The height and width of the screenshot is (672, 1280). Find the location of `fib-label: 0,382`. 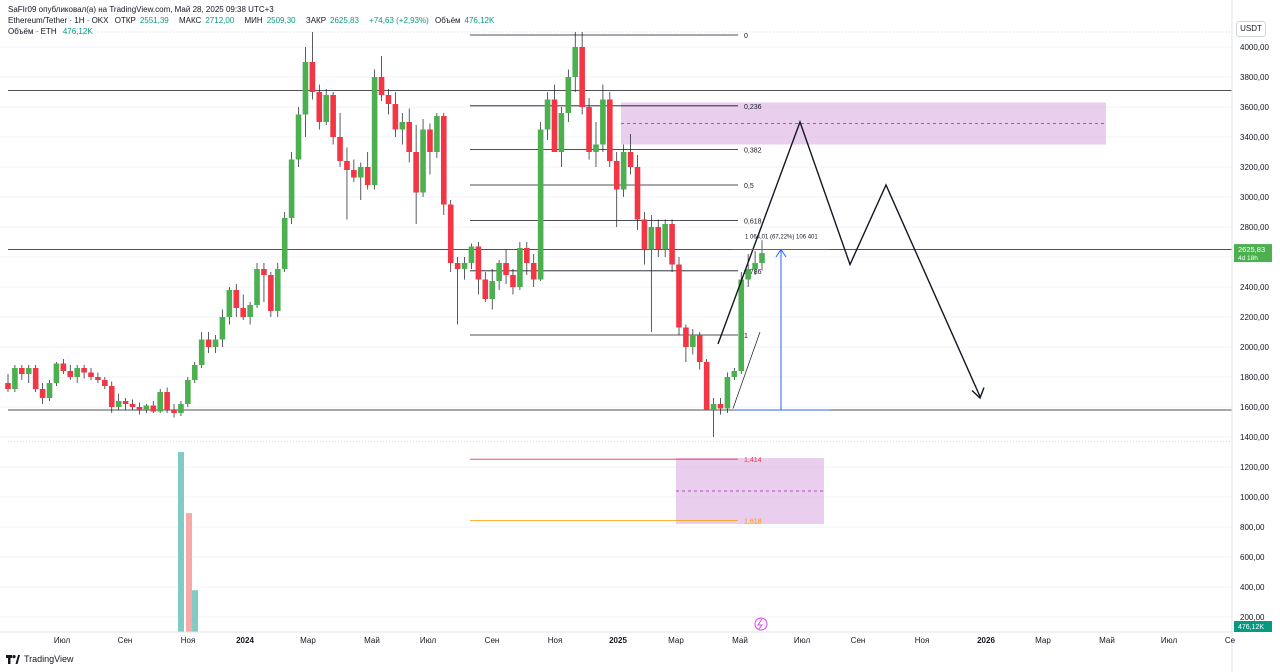

fib-label: 0,382 is located at coordinates (753, 151).